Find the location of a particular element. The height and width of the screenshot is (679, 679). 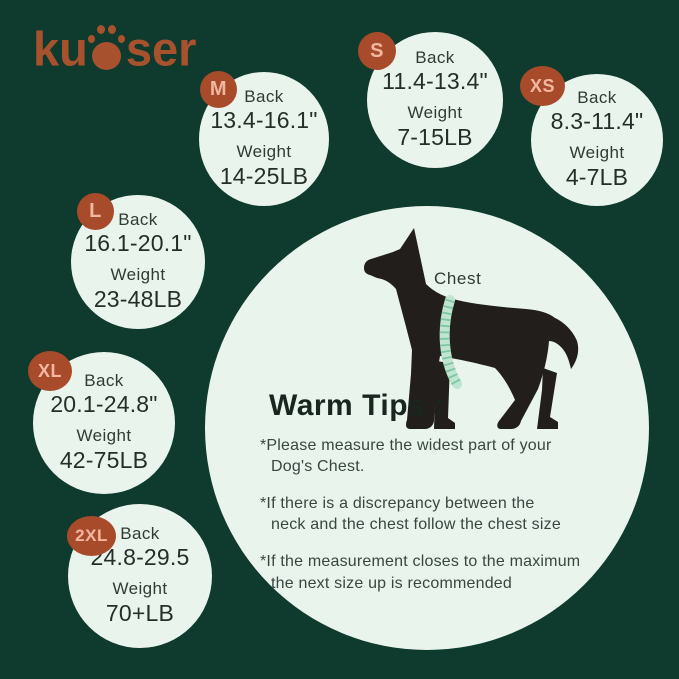

size-badge-s: S is located at coordinates (377, 51).